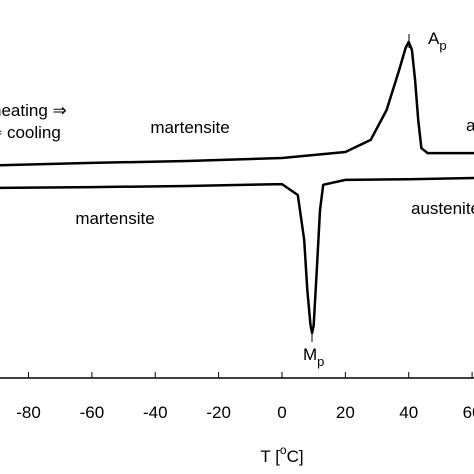  I want to click on annotation-text: A, so click(434, 38).